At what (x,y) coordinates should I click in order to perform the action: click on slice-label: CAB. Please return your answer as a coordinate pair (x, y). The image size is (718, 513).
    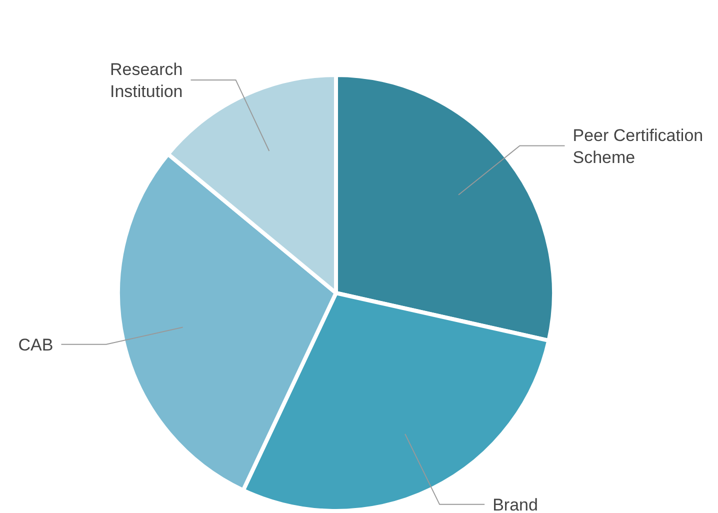
    Looking at the image, I should click on (36, 344).